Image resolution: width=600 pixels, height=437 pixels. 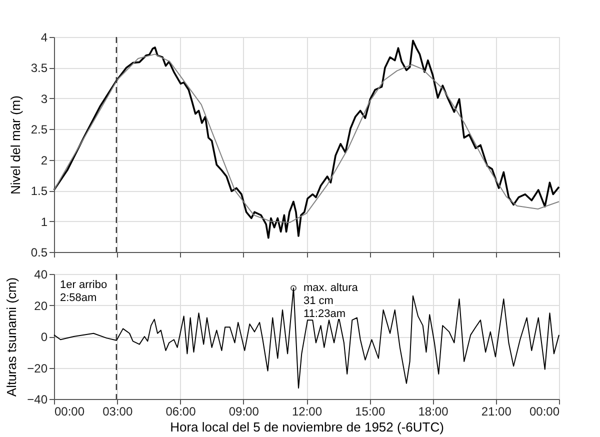 I want to click on y-axis-title: Nivel del mar (m), so click(x=15, y=145).